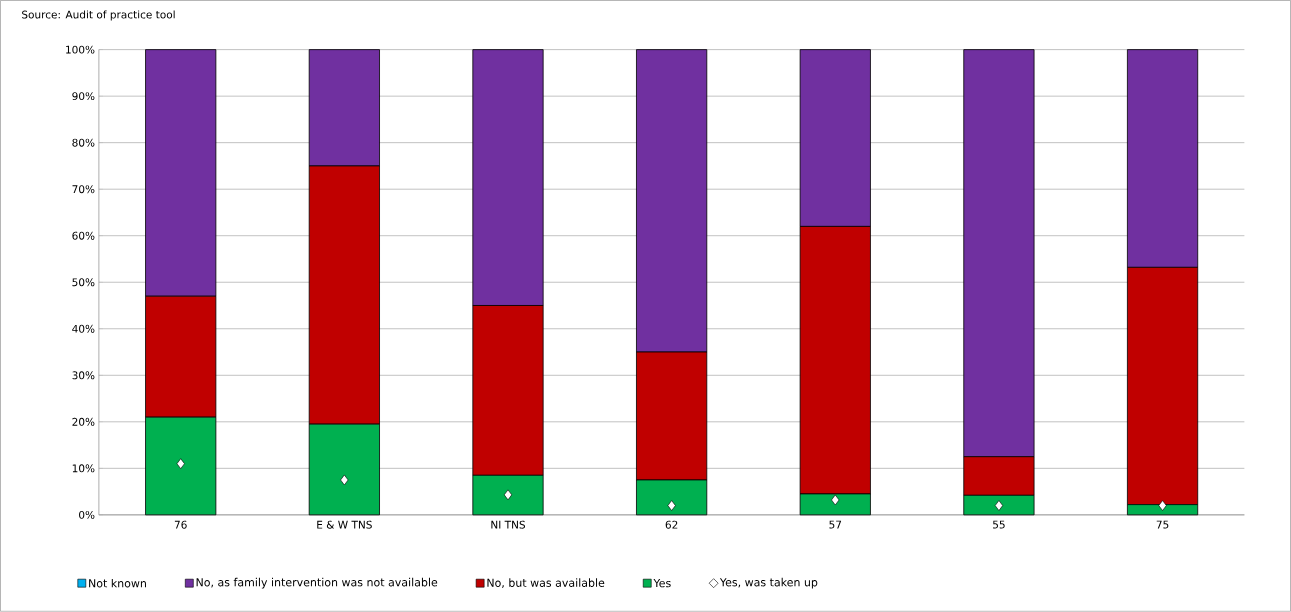 This screenshot has height=612, width=1291. Describe the element at coordinates (999, 524) in the screenshot. I see `x-tick-label: 55` at that location.